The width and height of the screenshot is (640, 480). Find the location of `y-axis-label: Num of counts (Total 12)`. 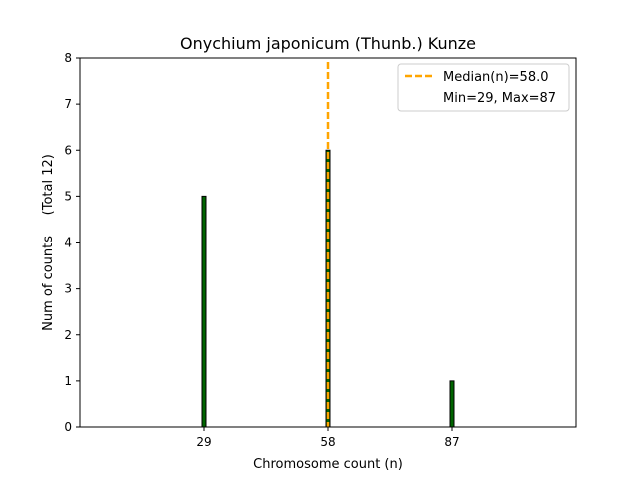

y-axis-label: Num of counts (Total 12) is located at coordinates (48, 242).